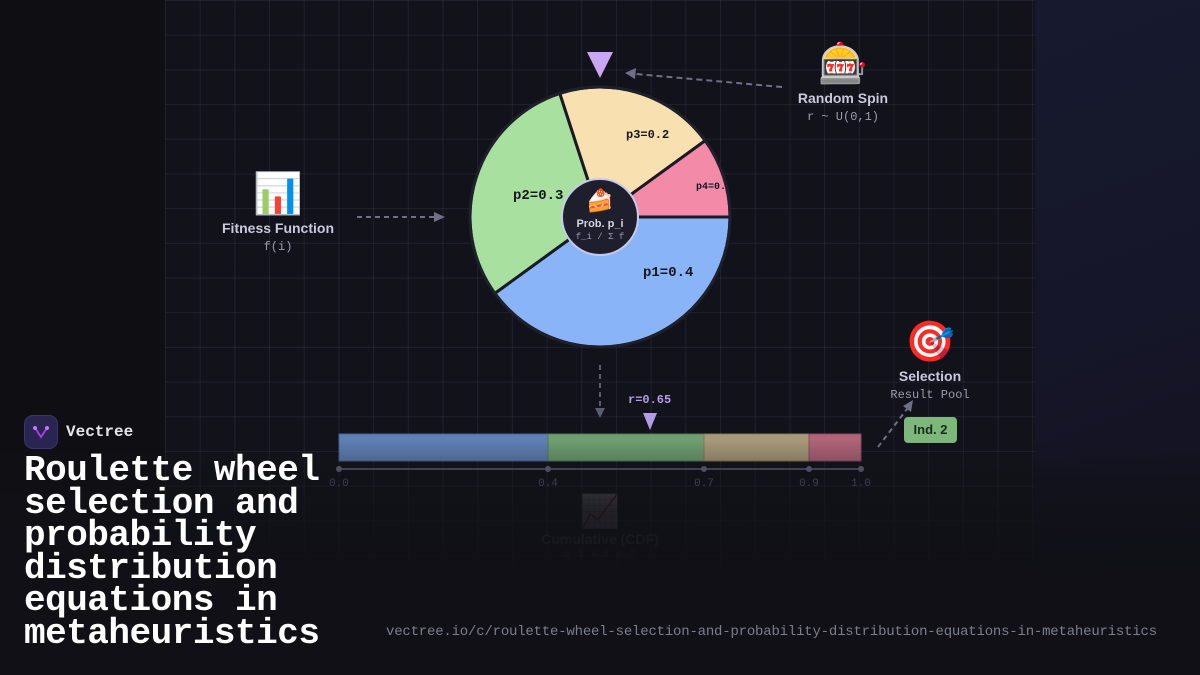  What do you see at coordinates (172, 633) in the screenshot?
I see `title-line: metaheuristics` at bounding box center [172, 633].